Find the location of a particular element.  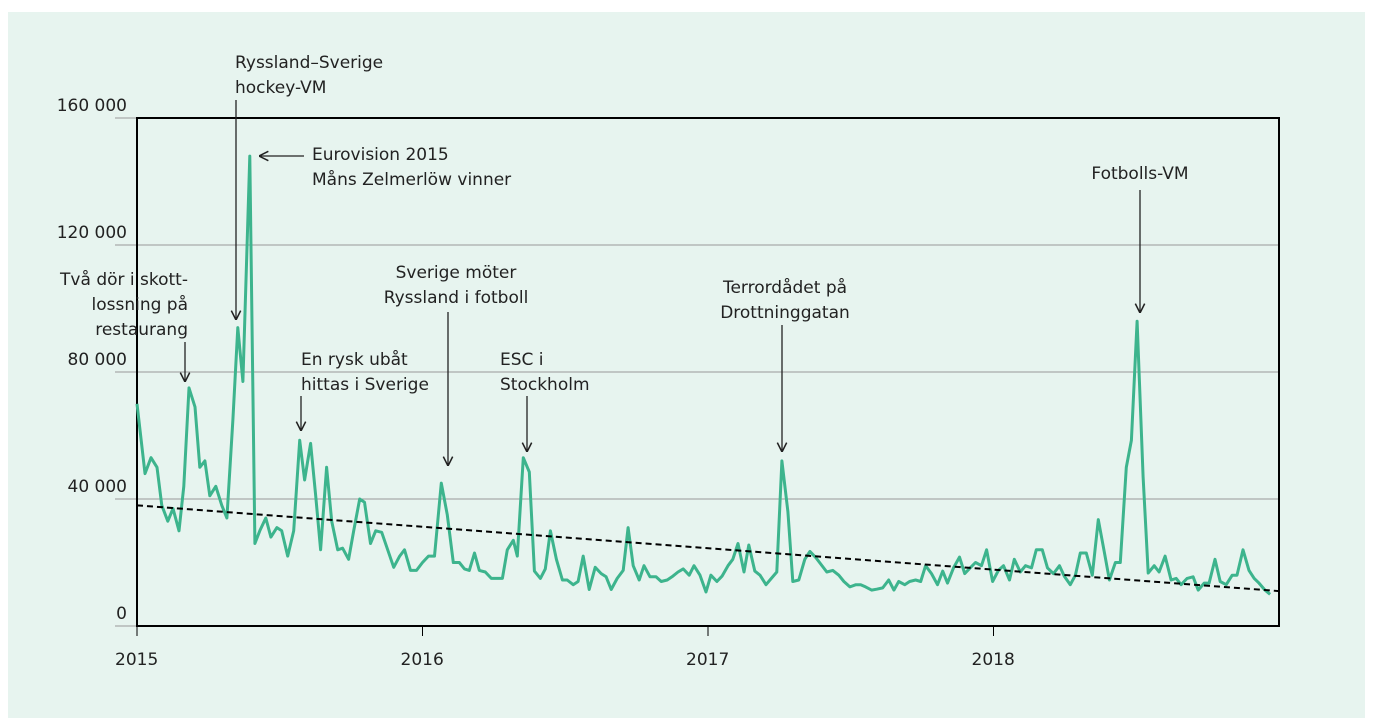

x-tick-label: 2018 is located at coordinates (993, 660).